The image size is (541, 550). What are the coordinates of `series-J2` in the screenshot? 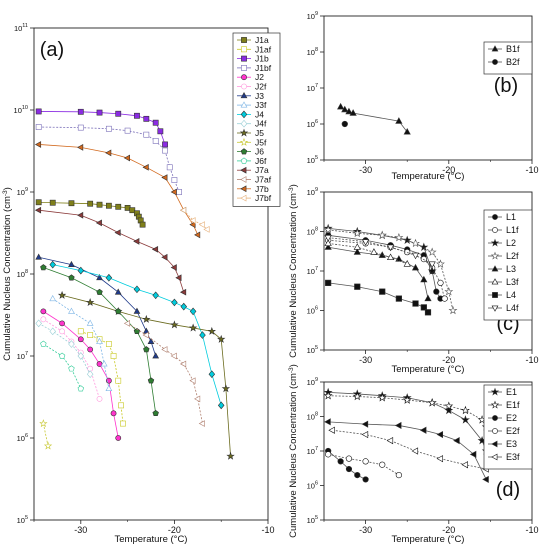 It's located at (81, 374).